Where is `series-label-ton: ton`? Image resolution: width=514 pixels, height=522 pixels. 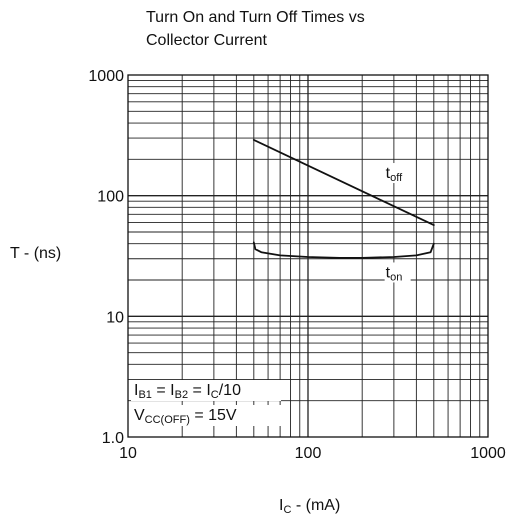
series-label-ton: ton is located at coordinates (394, 273).